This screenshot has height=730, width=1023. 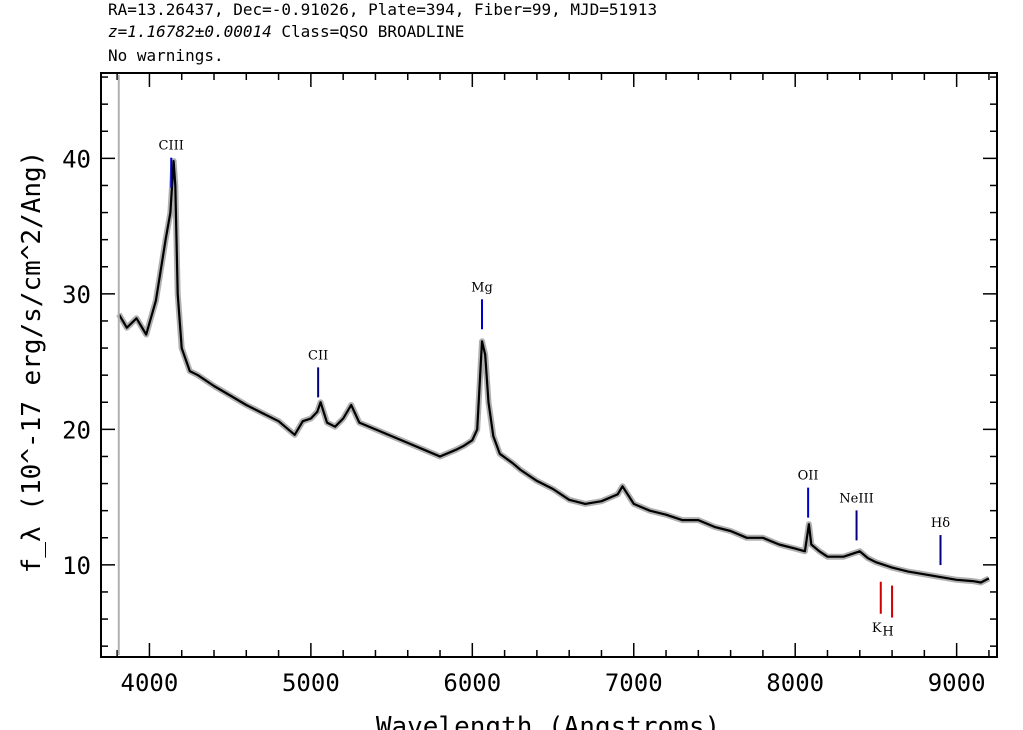 I want to click on header-line-2: z=1.16782±0.00014 Class=QSO BROADLINE, so click(x=286, y=32).